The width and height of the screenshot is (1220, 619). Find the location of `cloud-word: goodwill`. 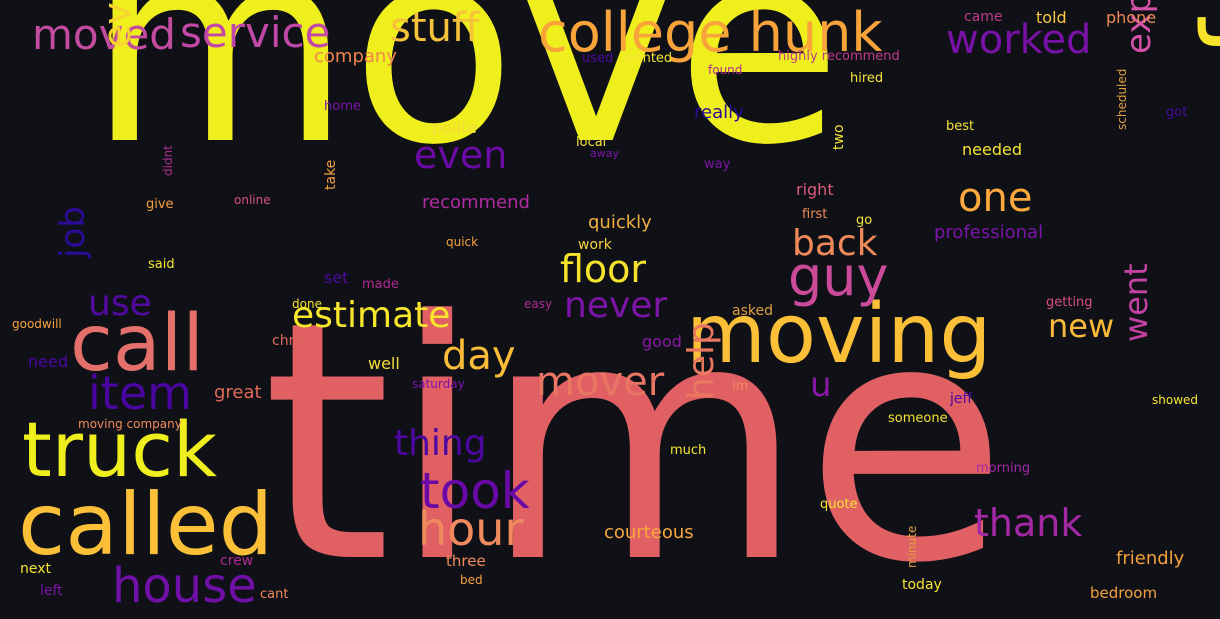

cloud-word: goodwill is located at coordinates (37, 324).